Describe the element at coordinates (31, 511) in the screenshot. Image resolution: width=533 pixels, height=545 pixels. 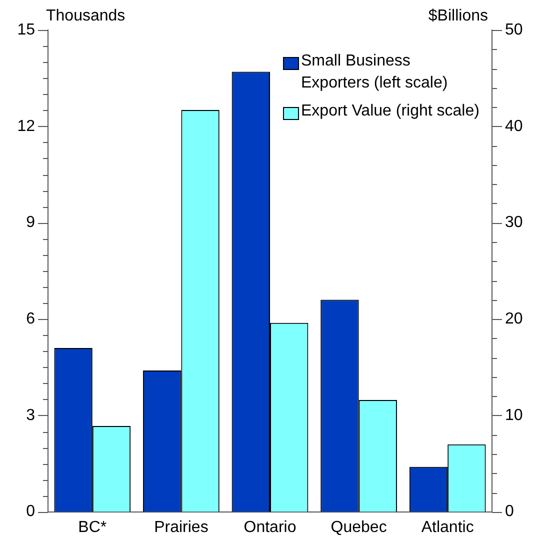
I see `y-tick-label: 0` at that location.